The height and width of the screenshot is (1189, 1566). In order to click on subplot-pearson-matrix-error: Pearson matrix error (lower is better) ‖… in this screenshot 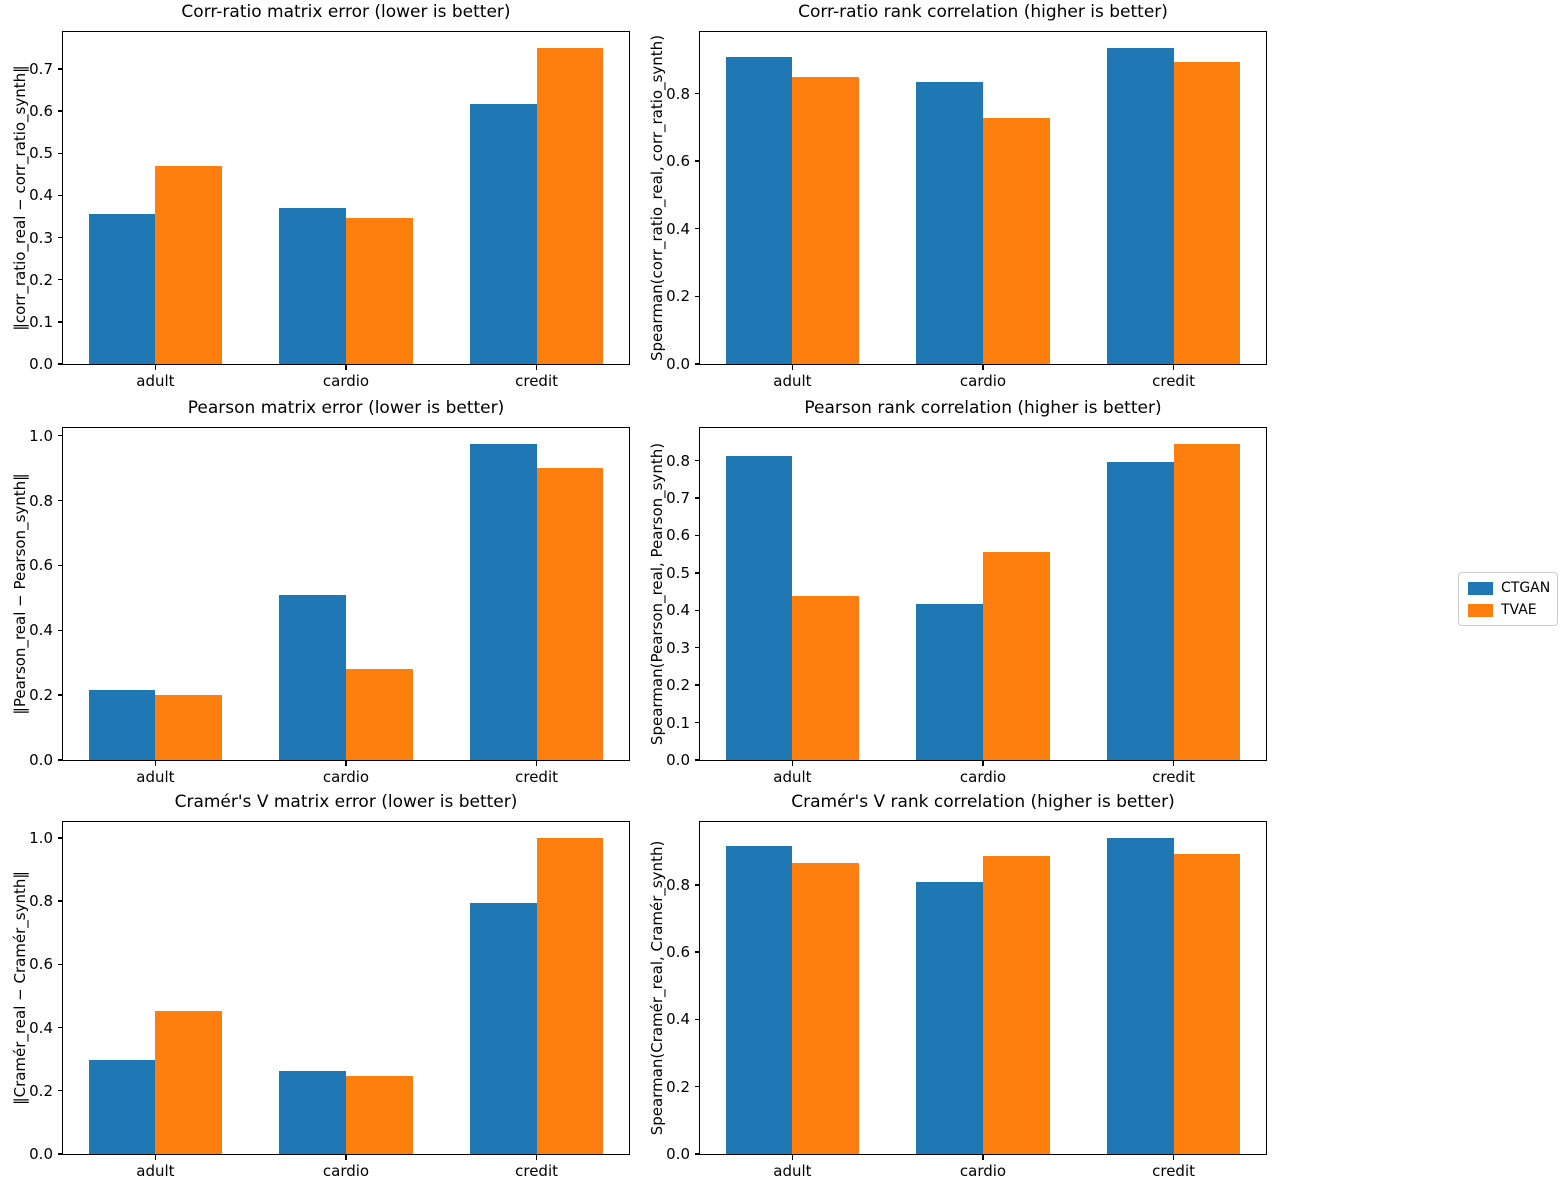, I will do `click(320, 592)`.